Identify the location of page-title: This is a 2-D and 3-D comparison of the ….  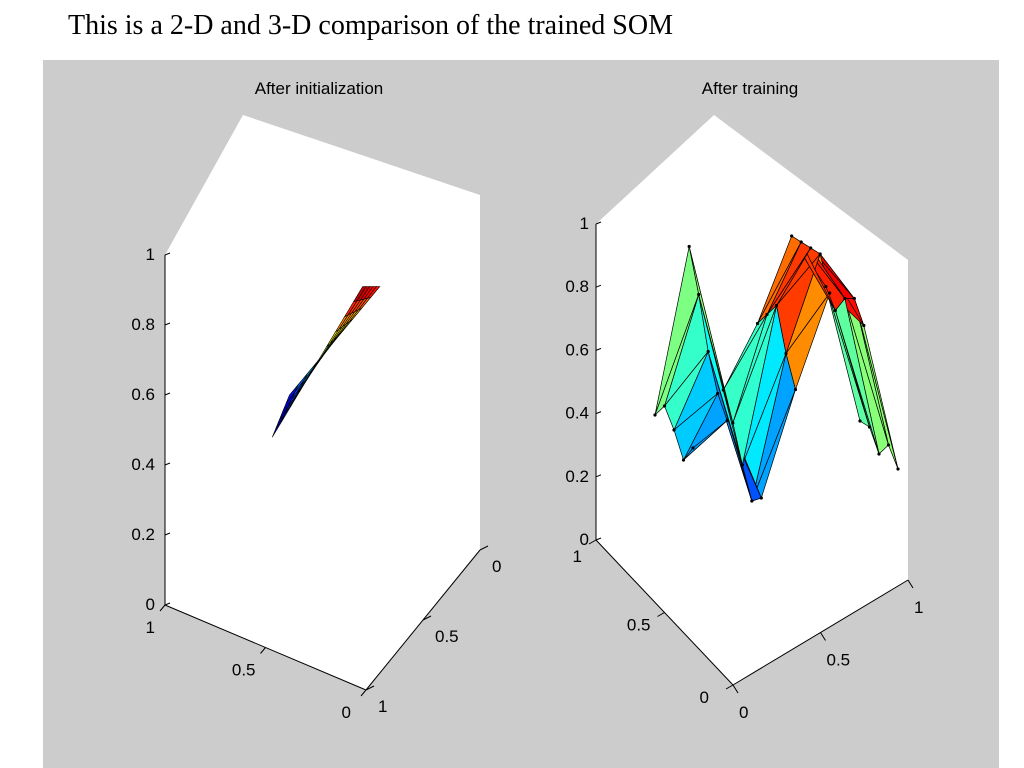
(370, 25).